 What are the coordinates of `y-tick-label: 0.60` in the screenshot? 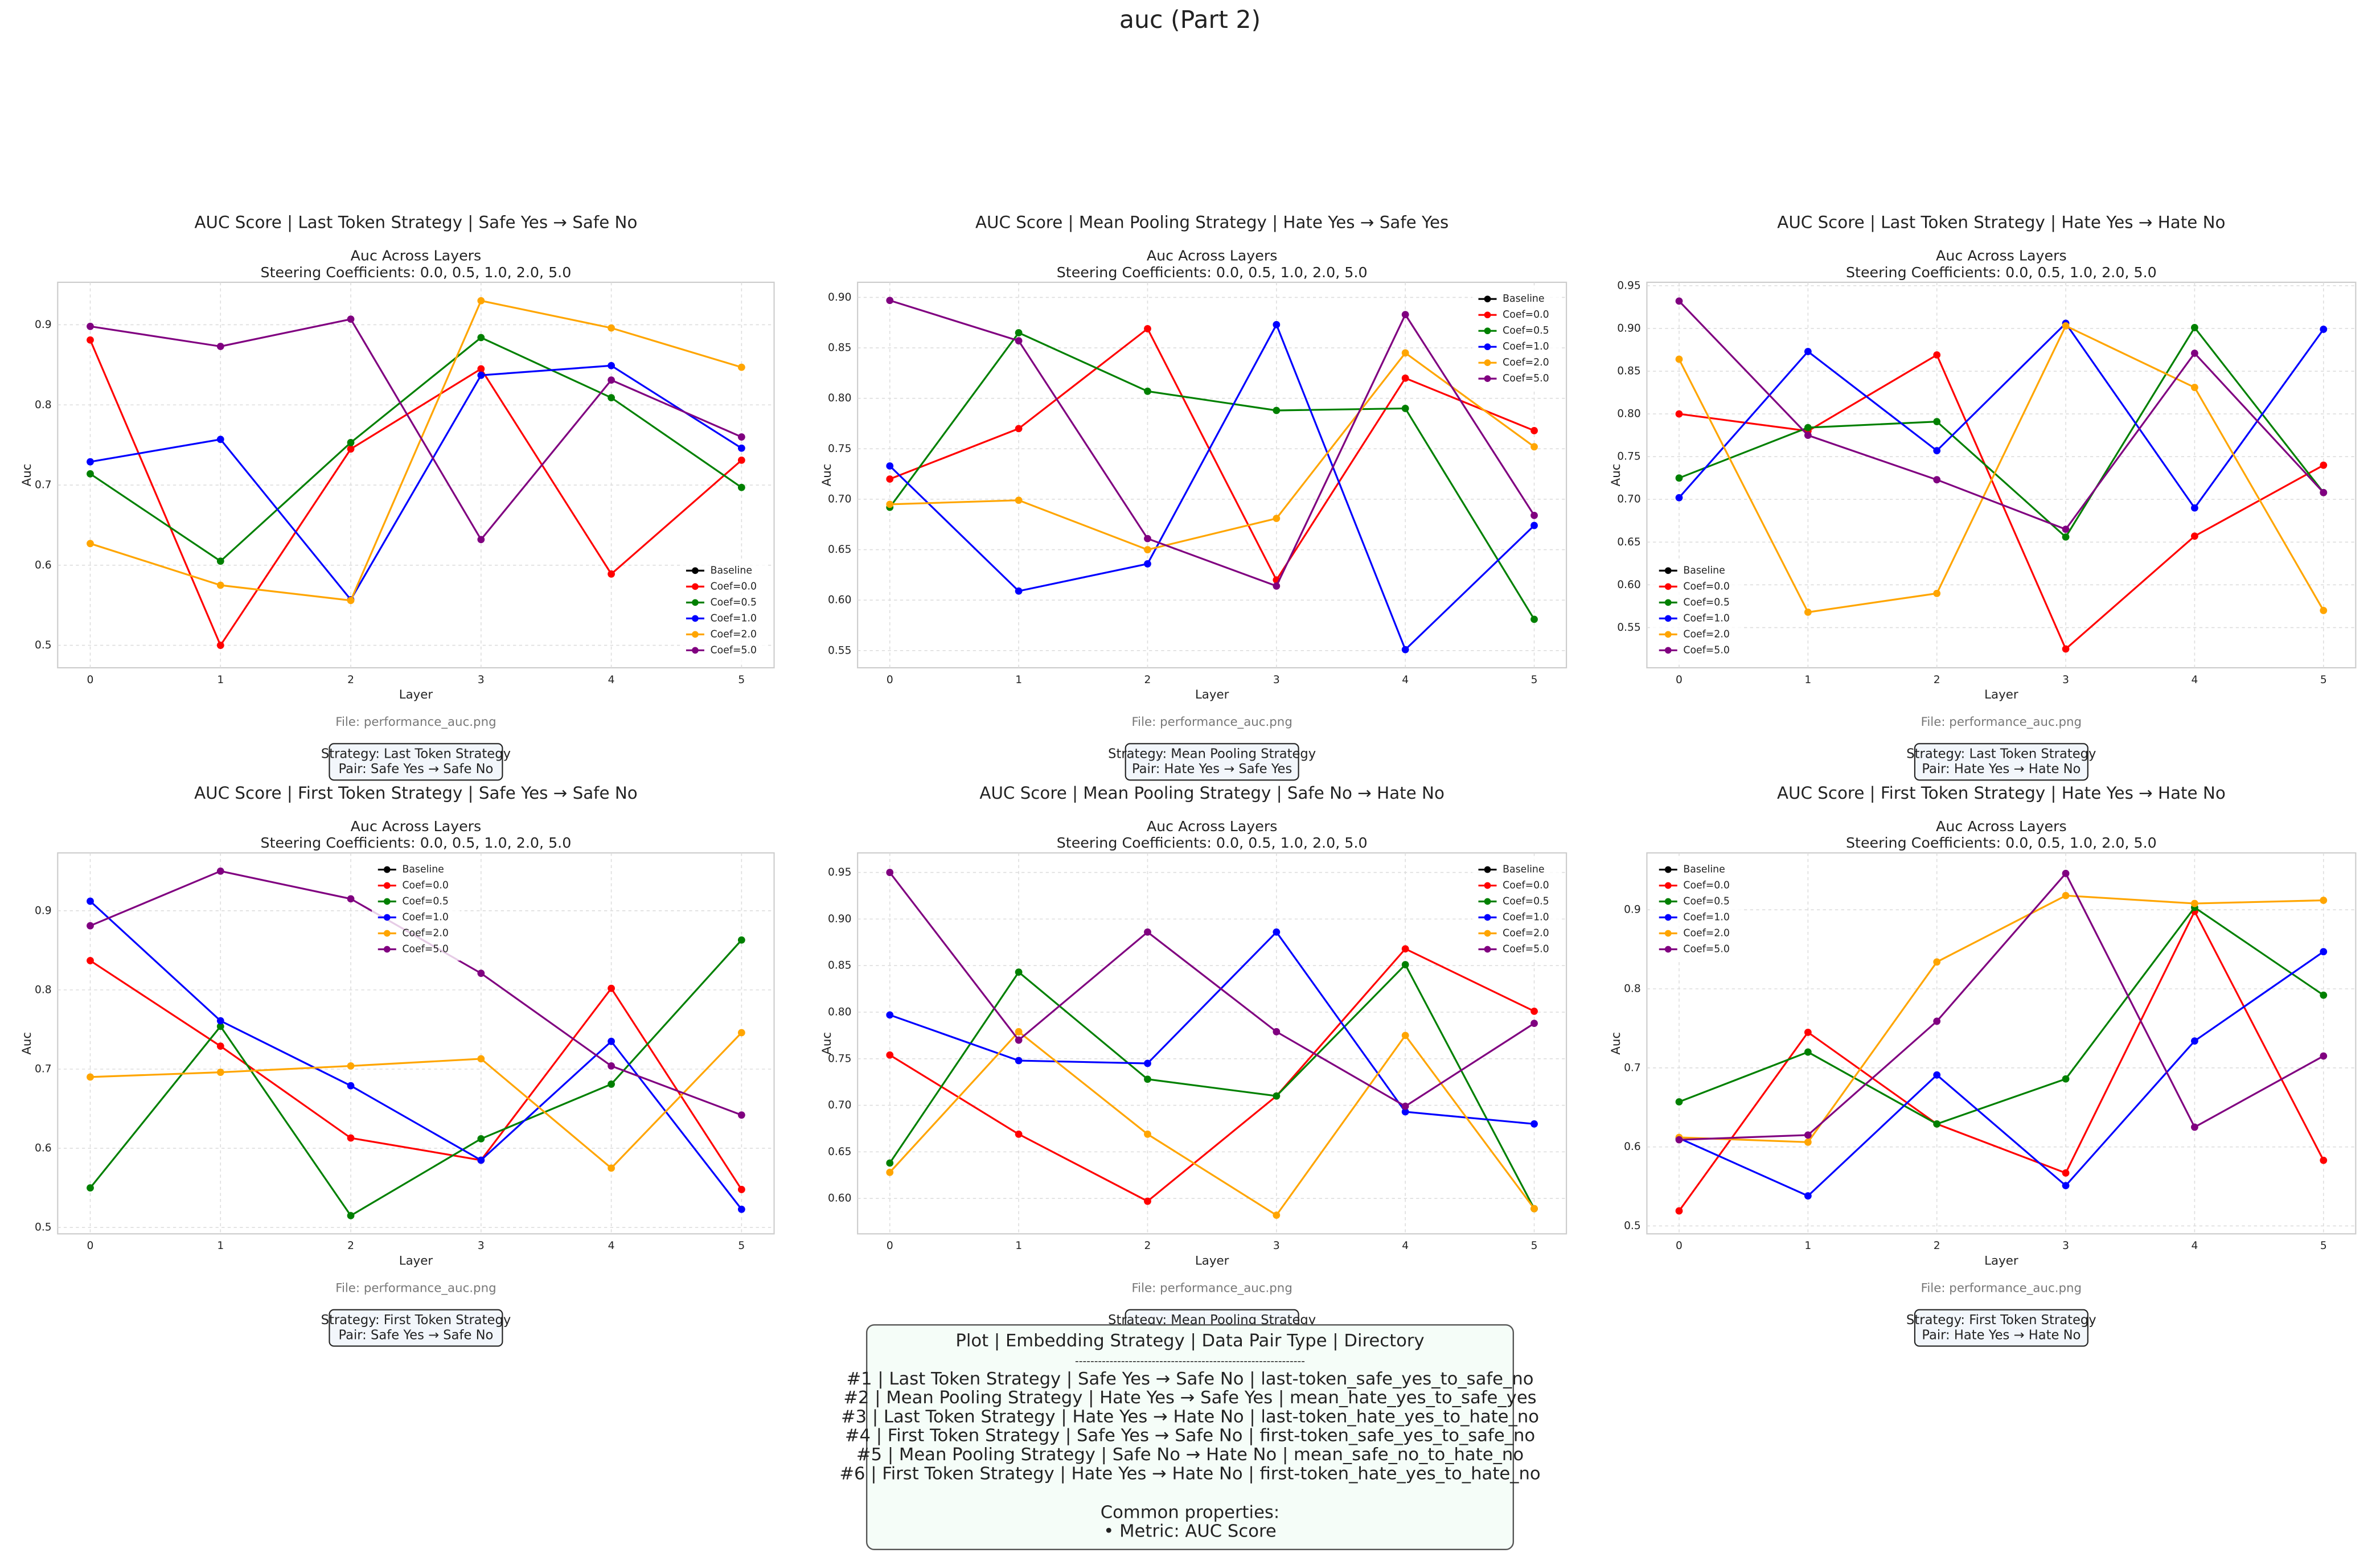 It's located at (840, 600).